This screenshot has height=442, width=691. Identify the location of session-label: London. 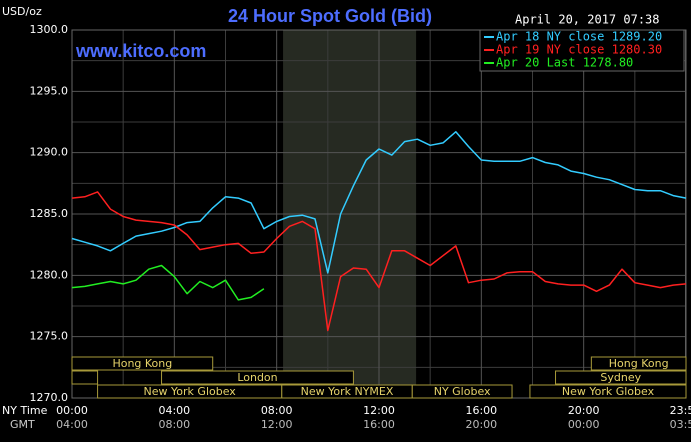
(257, 377).